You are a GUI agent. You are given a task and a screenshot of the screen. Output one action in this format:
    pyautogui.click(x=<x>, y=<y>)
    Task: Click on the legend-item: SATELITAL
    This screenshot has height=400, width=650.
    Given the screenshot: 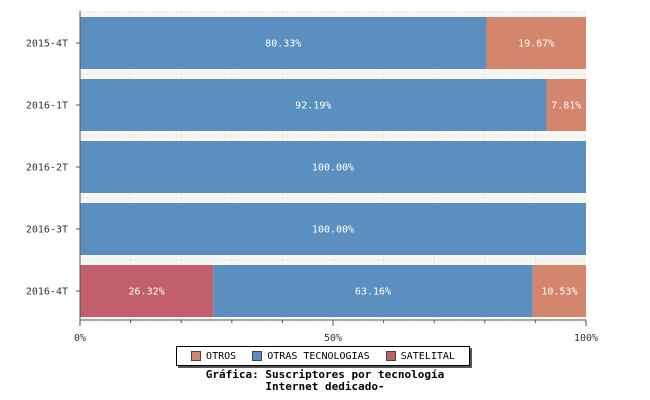 What is the action you would take?
    pyautogui.click(x=420, y=356)
    